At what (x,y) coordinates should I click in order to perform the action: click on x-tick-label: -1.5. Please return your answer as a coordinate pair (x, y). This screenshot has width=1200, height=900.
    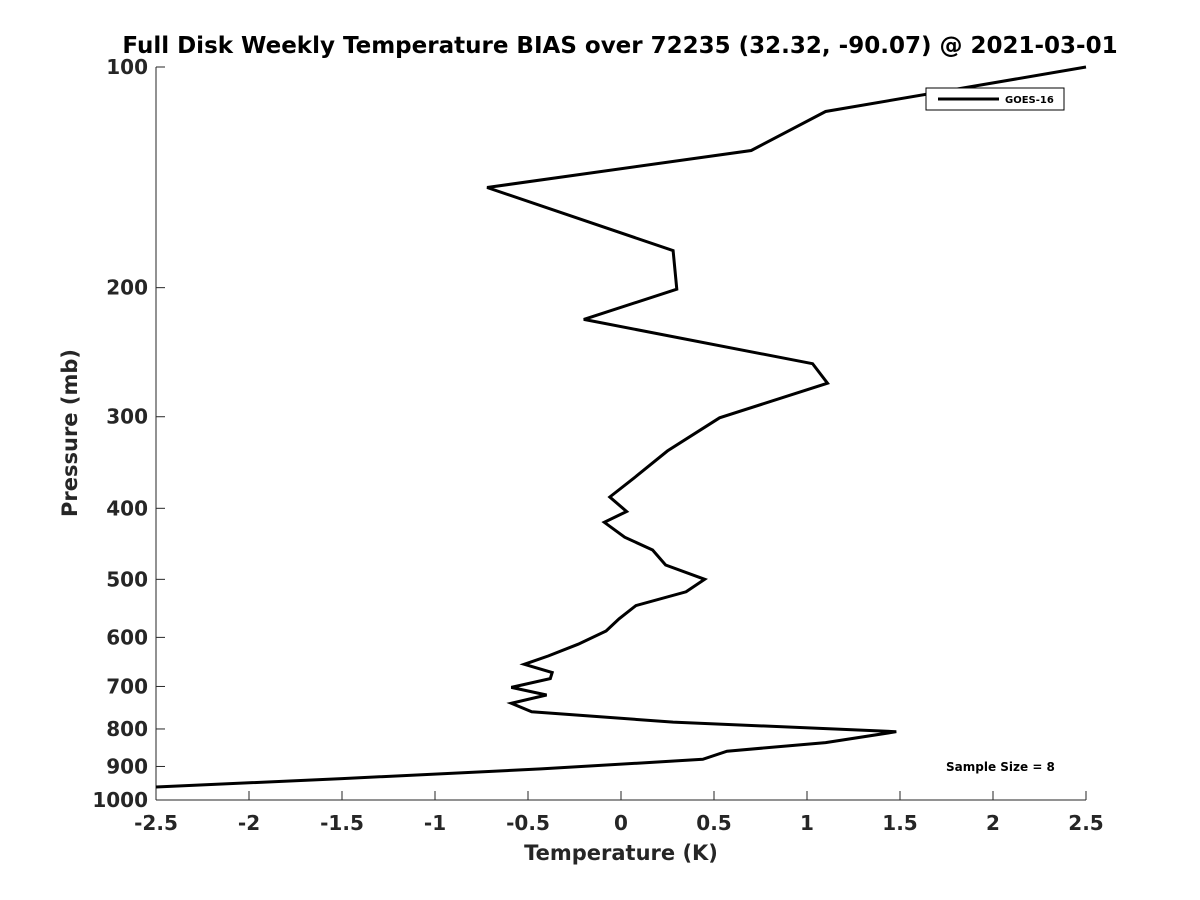
    Looking at the image, I should click on (342, 823).